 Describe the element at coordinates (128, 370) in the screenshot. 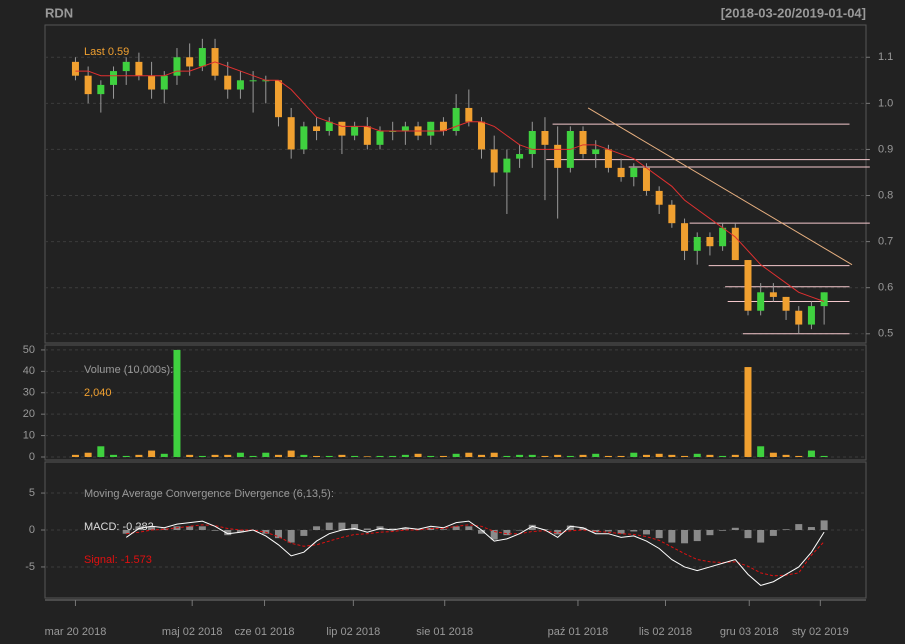

I see `volume-title: Volume (10,000s):` at that location.